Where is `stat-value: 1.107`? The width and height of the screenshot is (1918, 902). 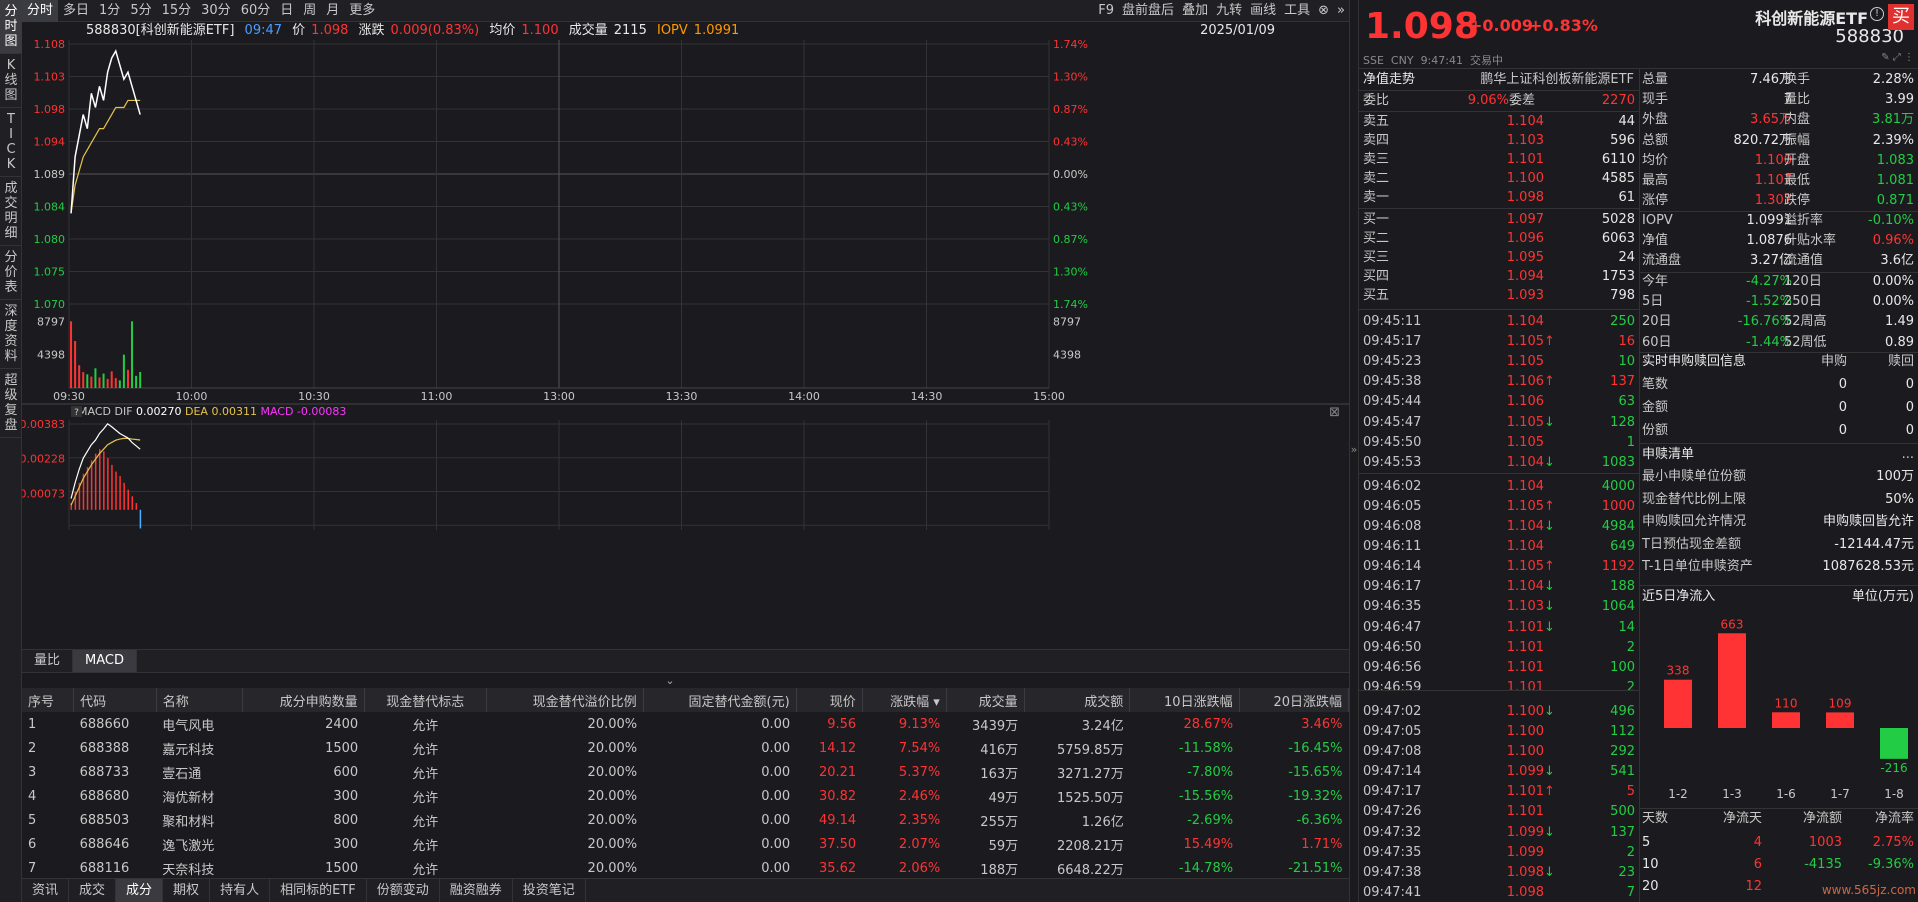 stat-value: 1.107 is located at coordinates (1773, 180).